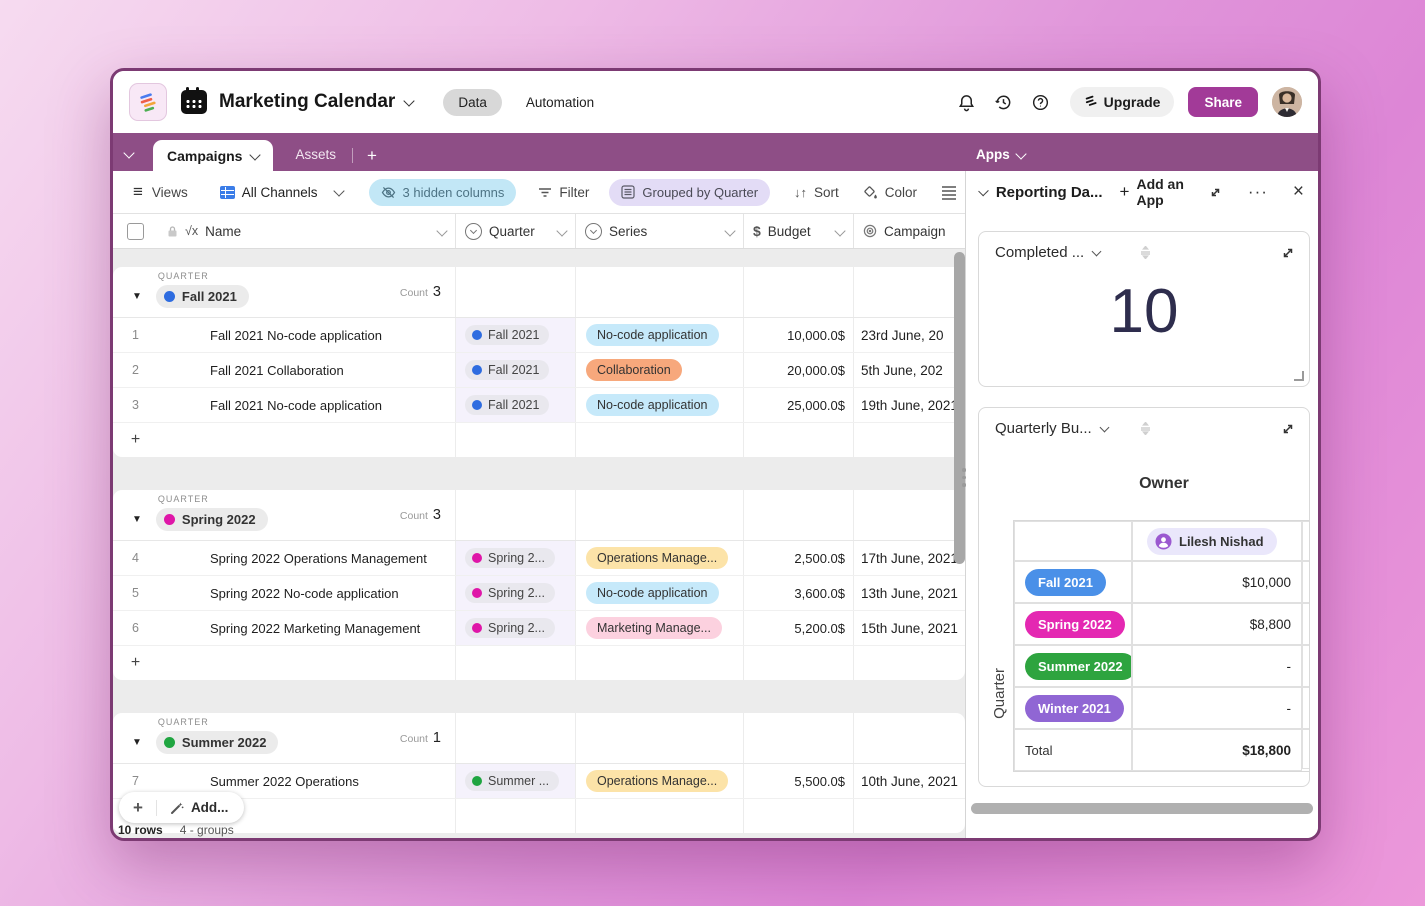  I want to click on cell-budget: 10,000.0$, so click(798, 335).